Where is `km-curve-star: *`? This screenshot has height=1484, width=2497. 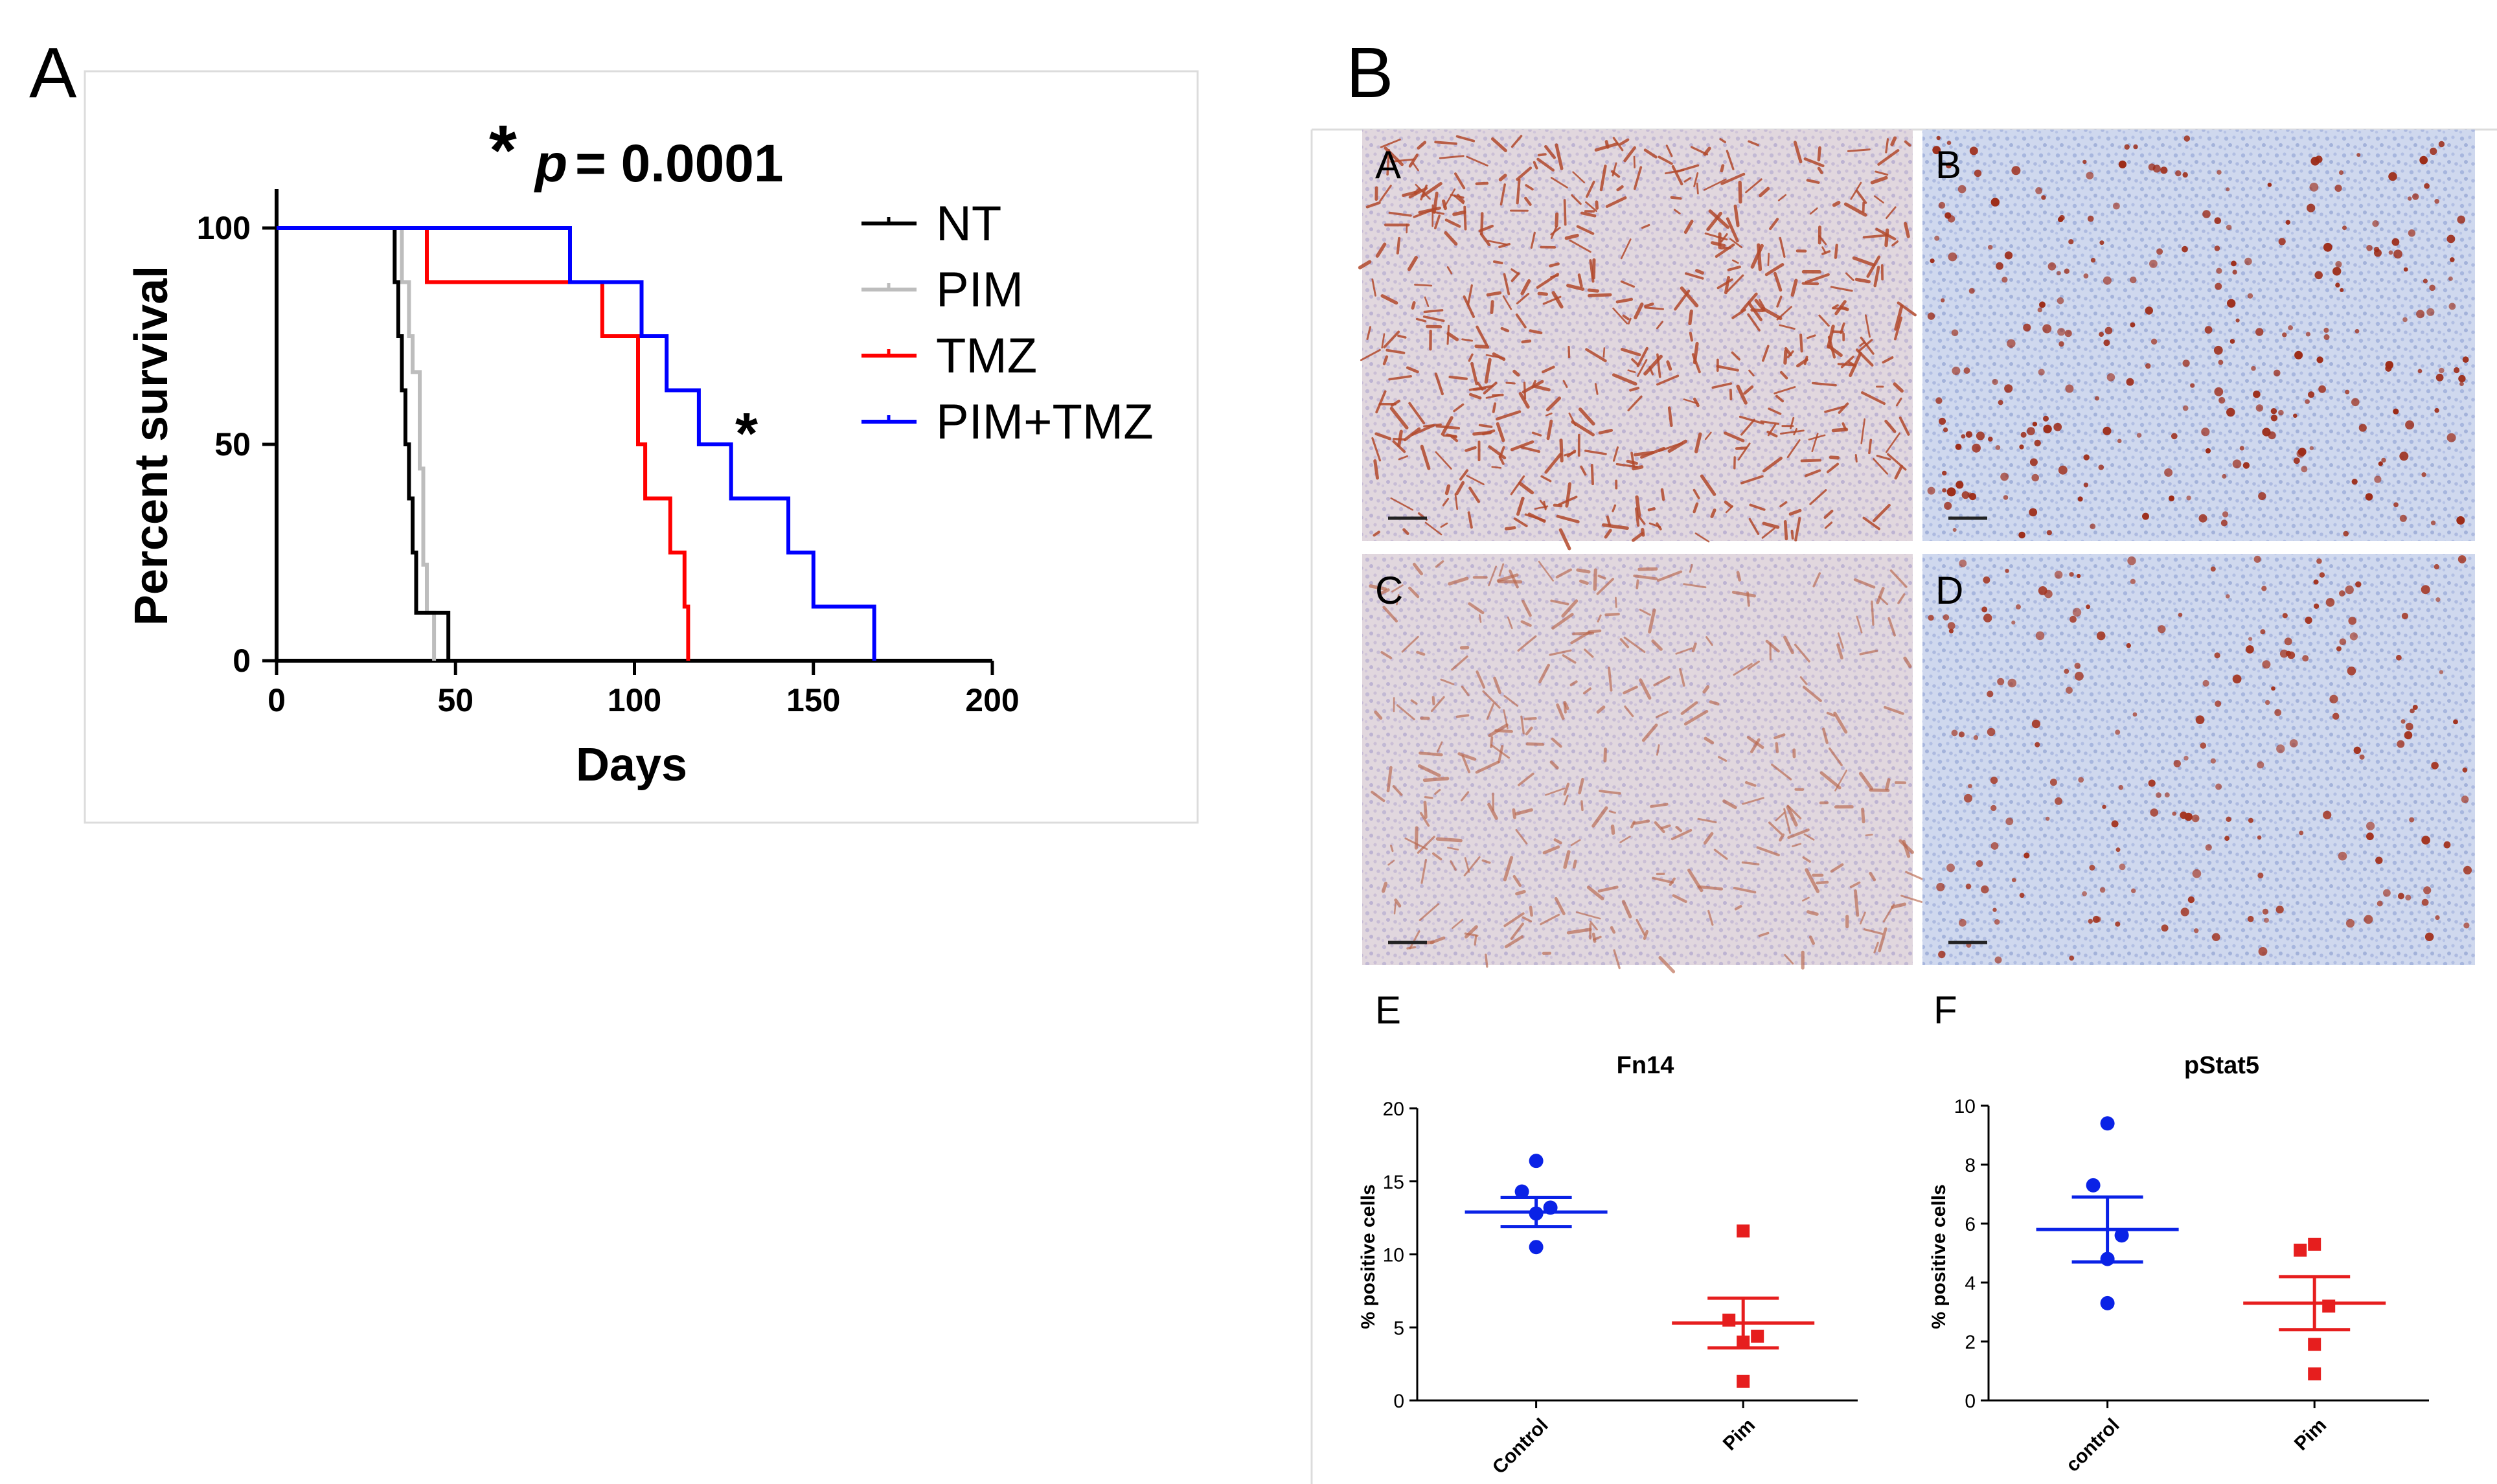
km-curve-star: * is located at coordinates (746, 434).